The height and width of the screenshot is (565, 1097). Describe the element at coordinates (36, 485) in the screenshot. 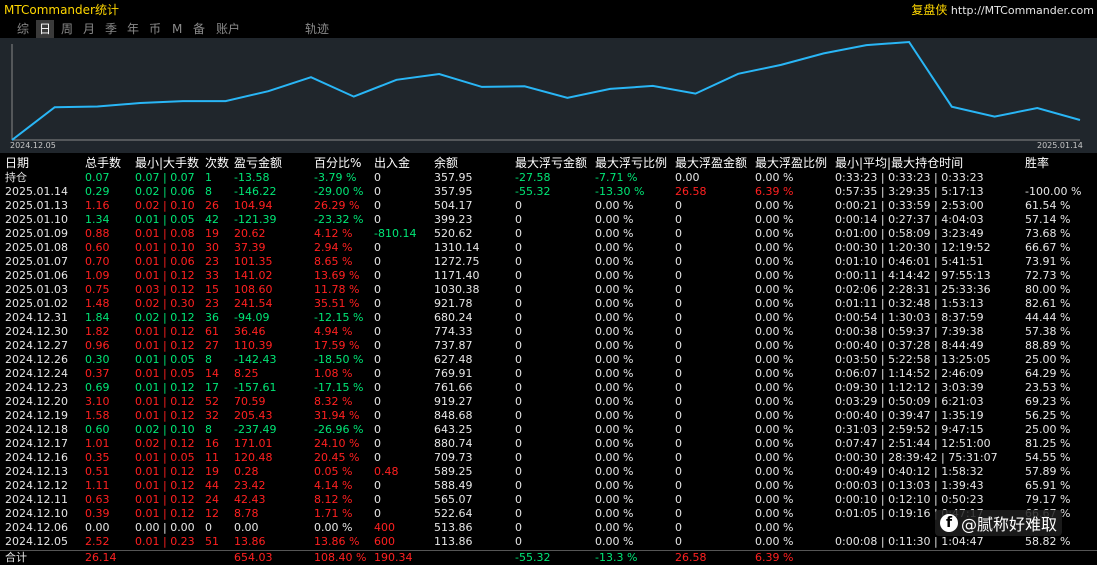

I see `cell-date: 2024.12.12` at that location.